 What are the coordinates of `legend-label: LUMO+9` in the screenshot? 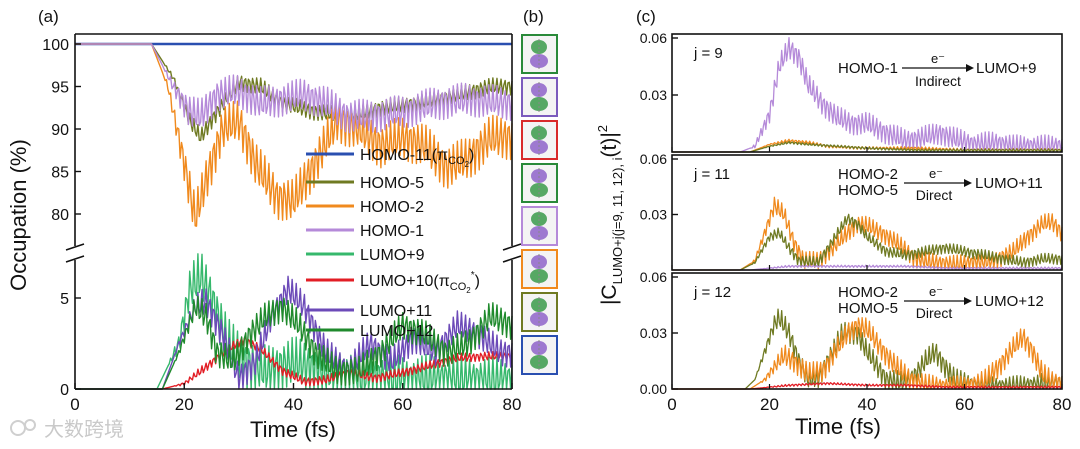 It's located at (392, 255).